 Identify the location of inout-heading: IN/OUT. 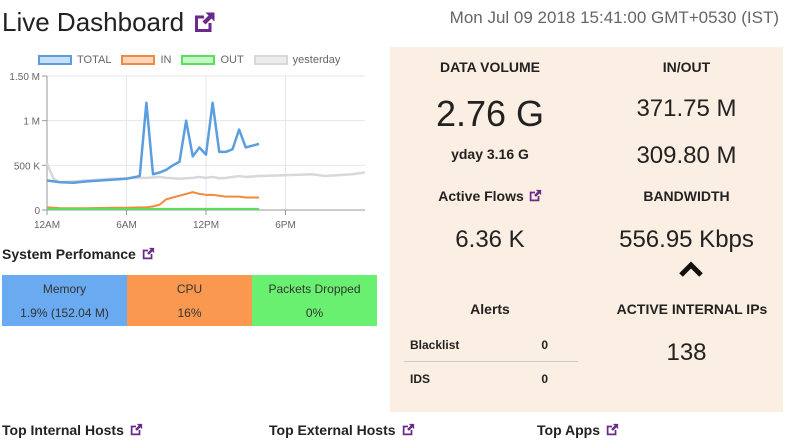
(686, 67).